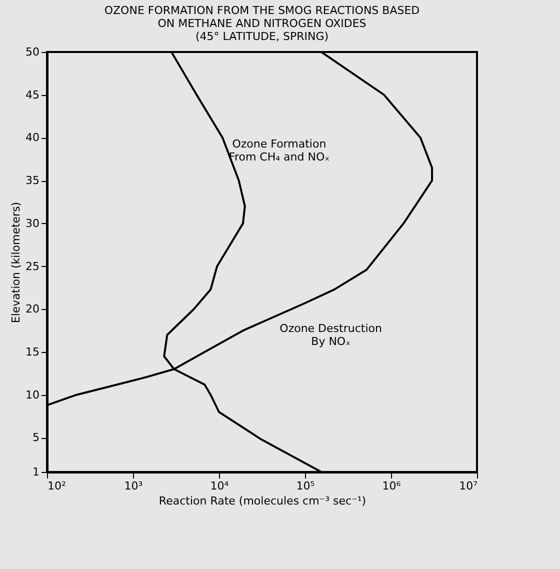 This screenshot has height=569, width=560. What do you see at coordinates (57, 486) in the screenshot?
I see `x-tick-label: 10²` at bounding box center [57, 486].